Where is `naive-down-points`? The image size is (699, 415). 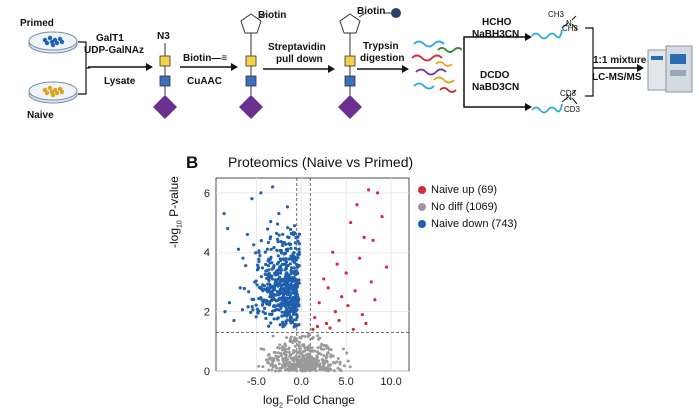
naive-down-points is located at coordinates (262, 257).